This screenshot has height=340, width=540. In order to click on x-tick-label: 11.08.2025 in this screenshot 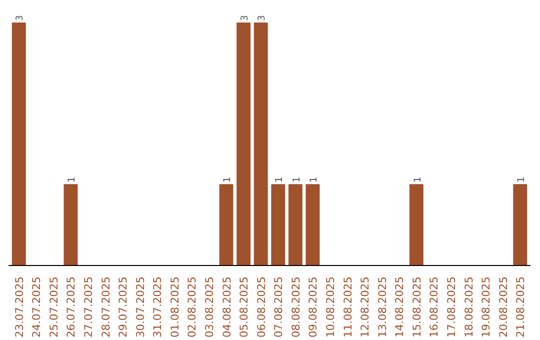, I will do `click(347, 307)`.